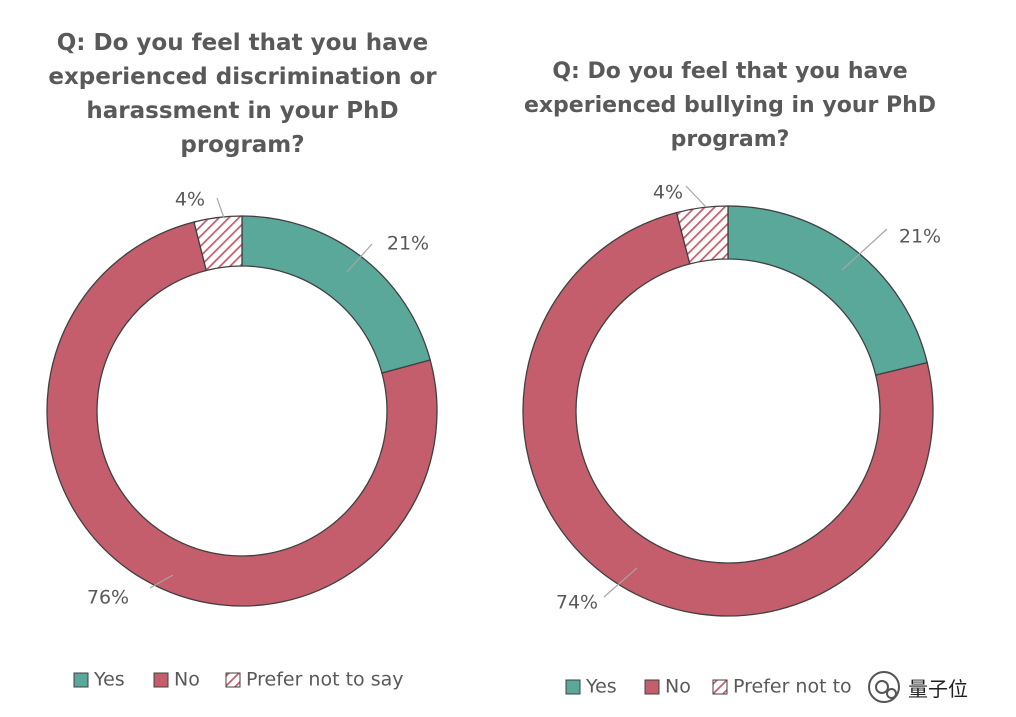  Describe the element at coordinates (938, 688) in the screenshot. I see `watermark-text: 量子位` at that location.